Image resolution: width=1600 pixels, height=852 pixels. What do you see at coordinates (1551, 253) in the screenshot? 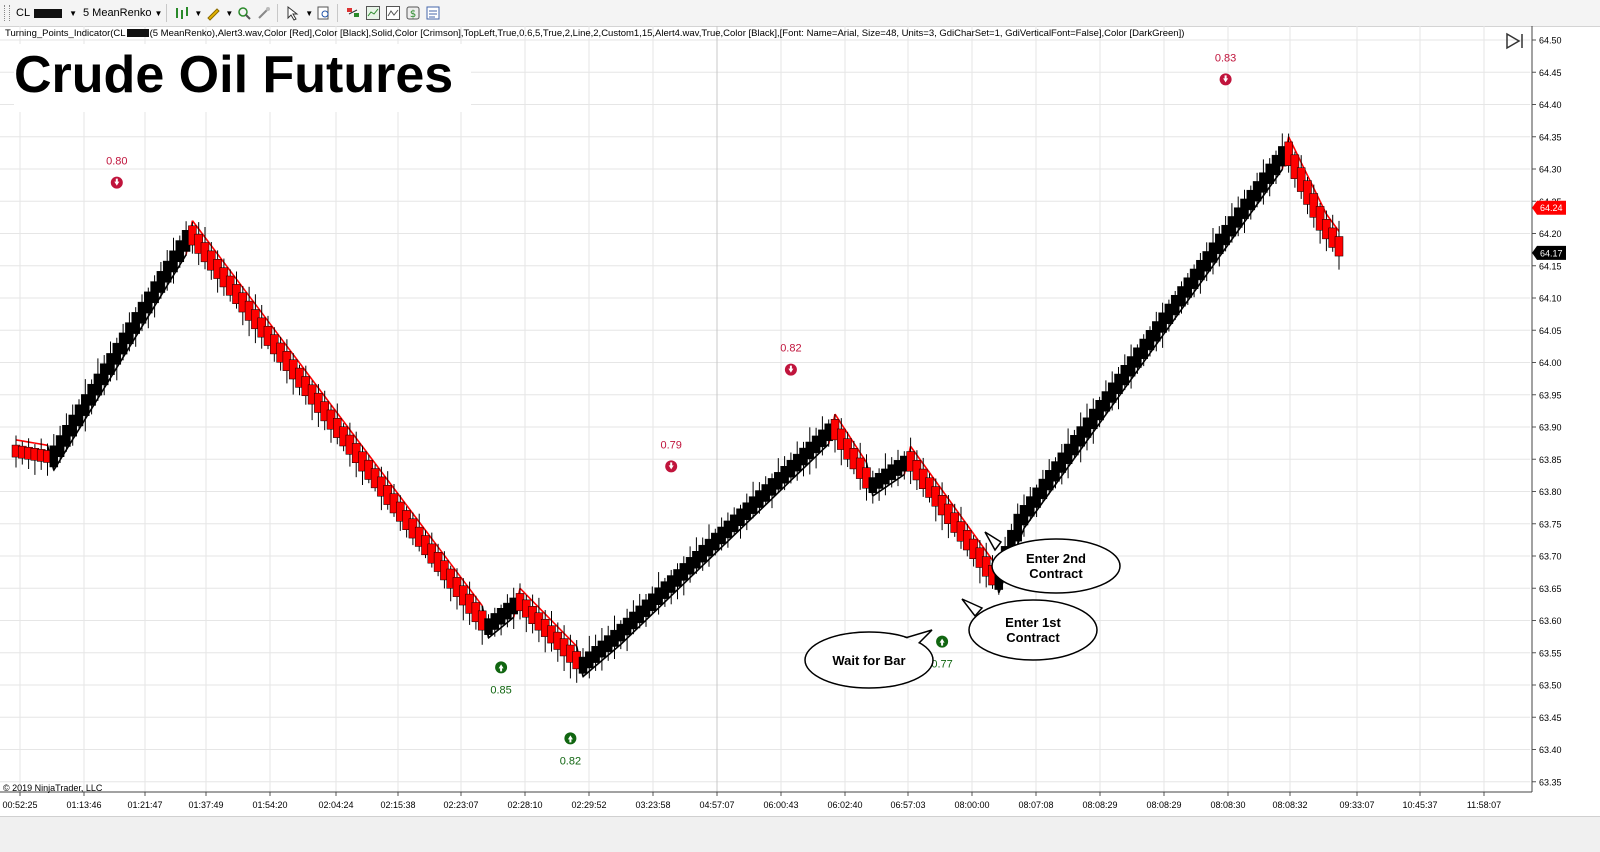
I see `price-badge-label: 64.17` at bounding box center [1551, 253].